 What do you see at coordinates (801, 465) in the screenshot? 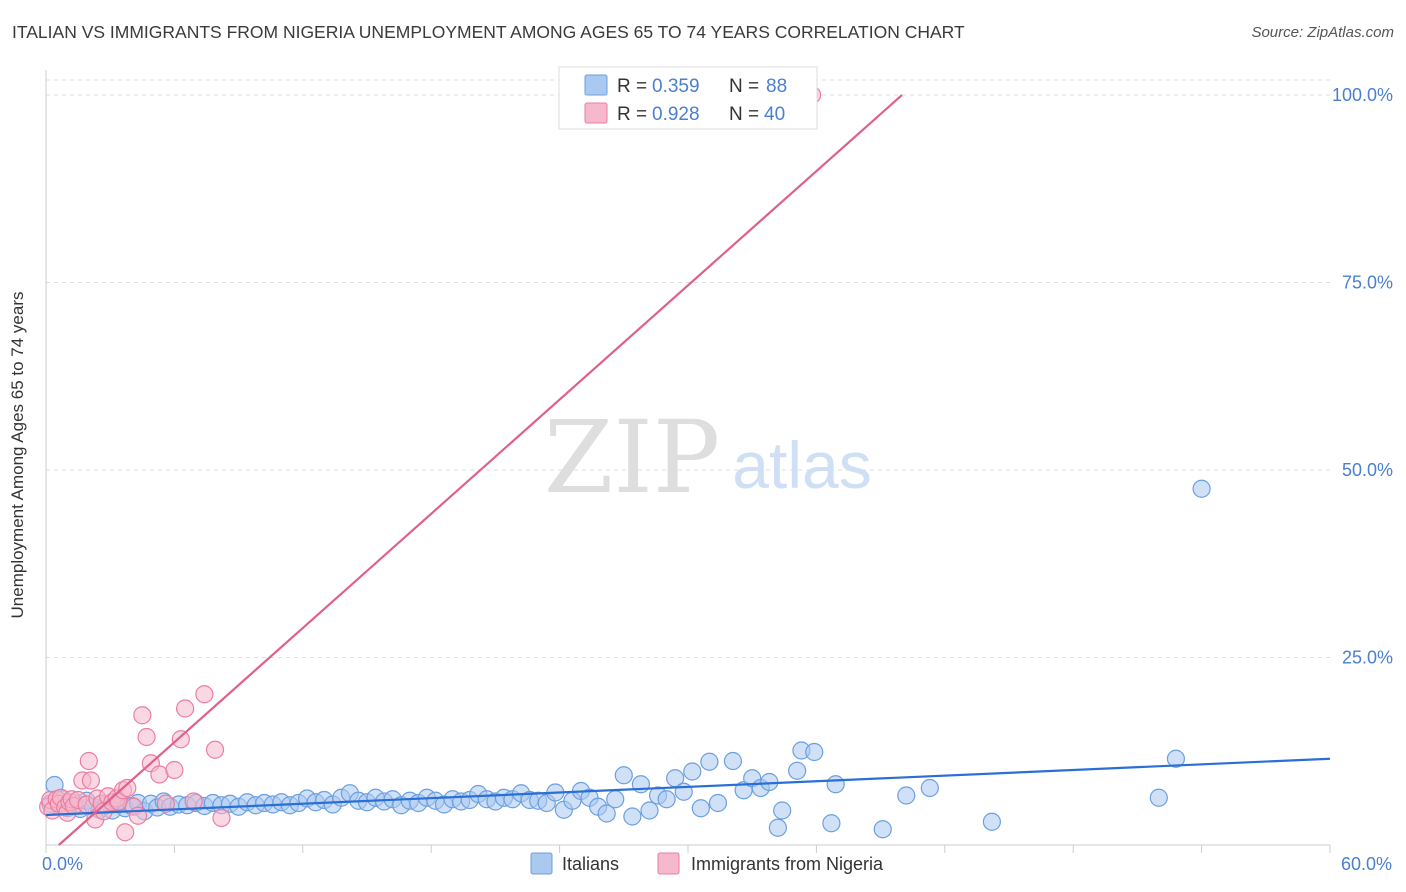
I see `watermark-atlas: atlas` at bounding box center [801, 465].